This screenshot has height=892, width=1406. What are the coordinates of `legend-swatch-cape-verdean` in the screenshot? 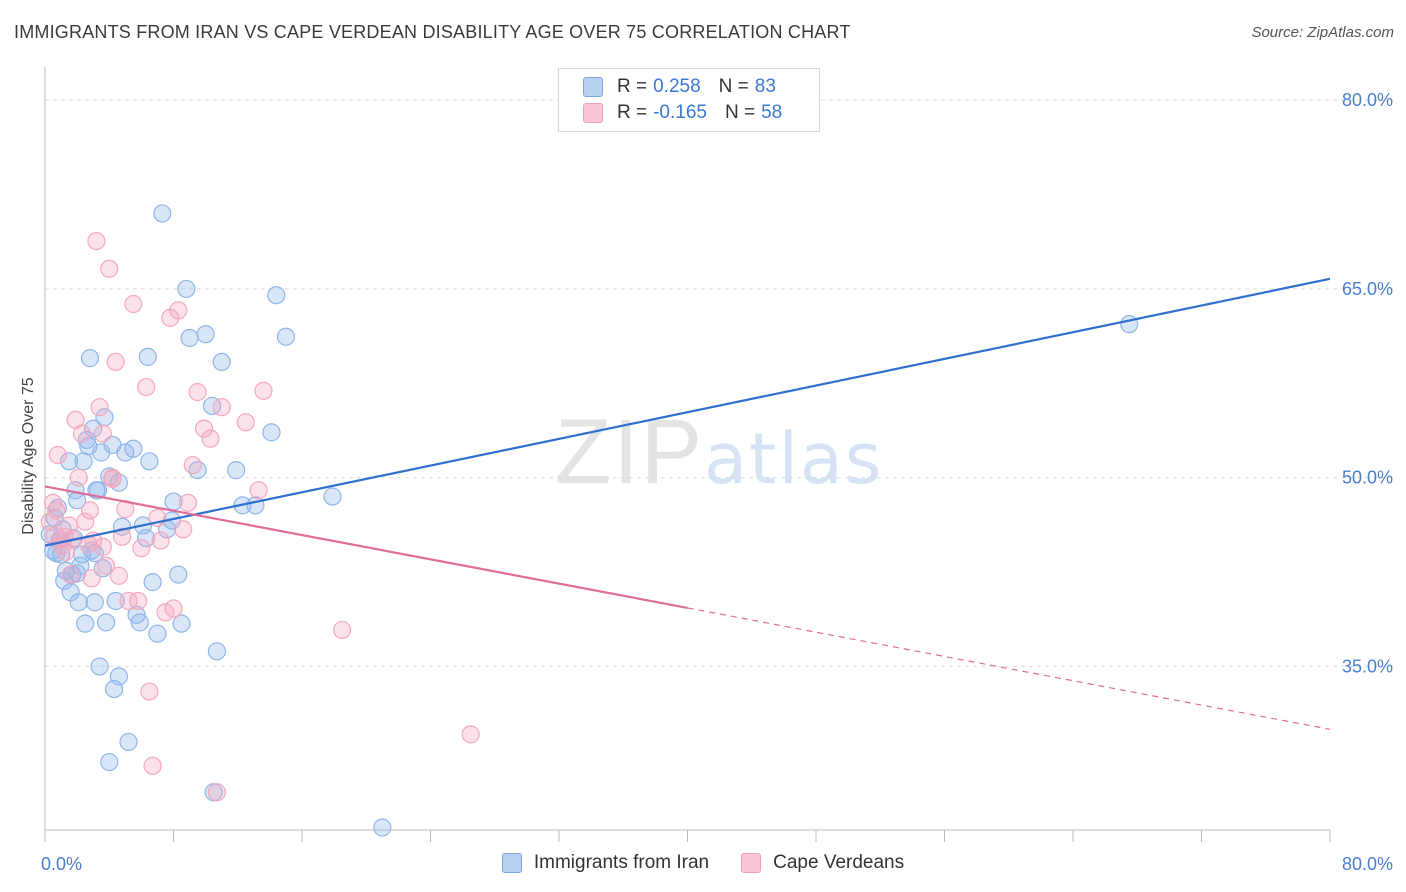 It's located at (593, 113).